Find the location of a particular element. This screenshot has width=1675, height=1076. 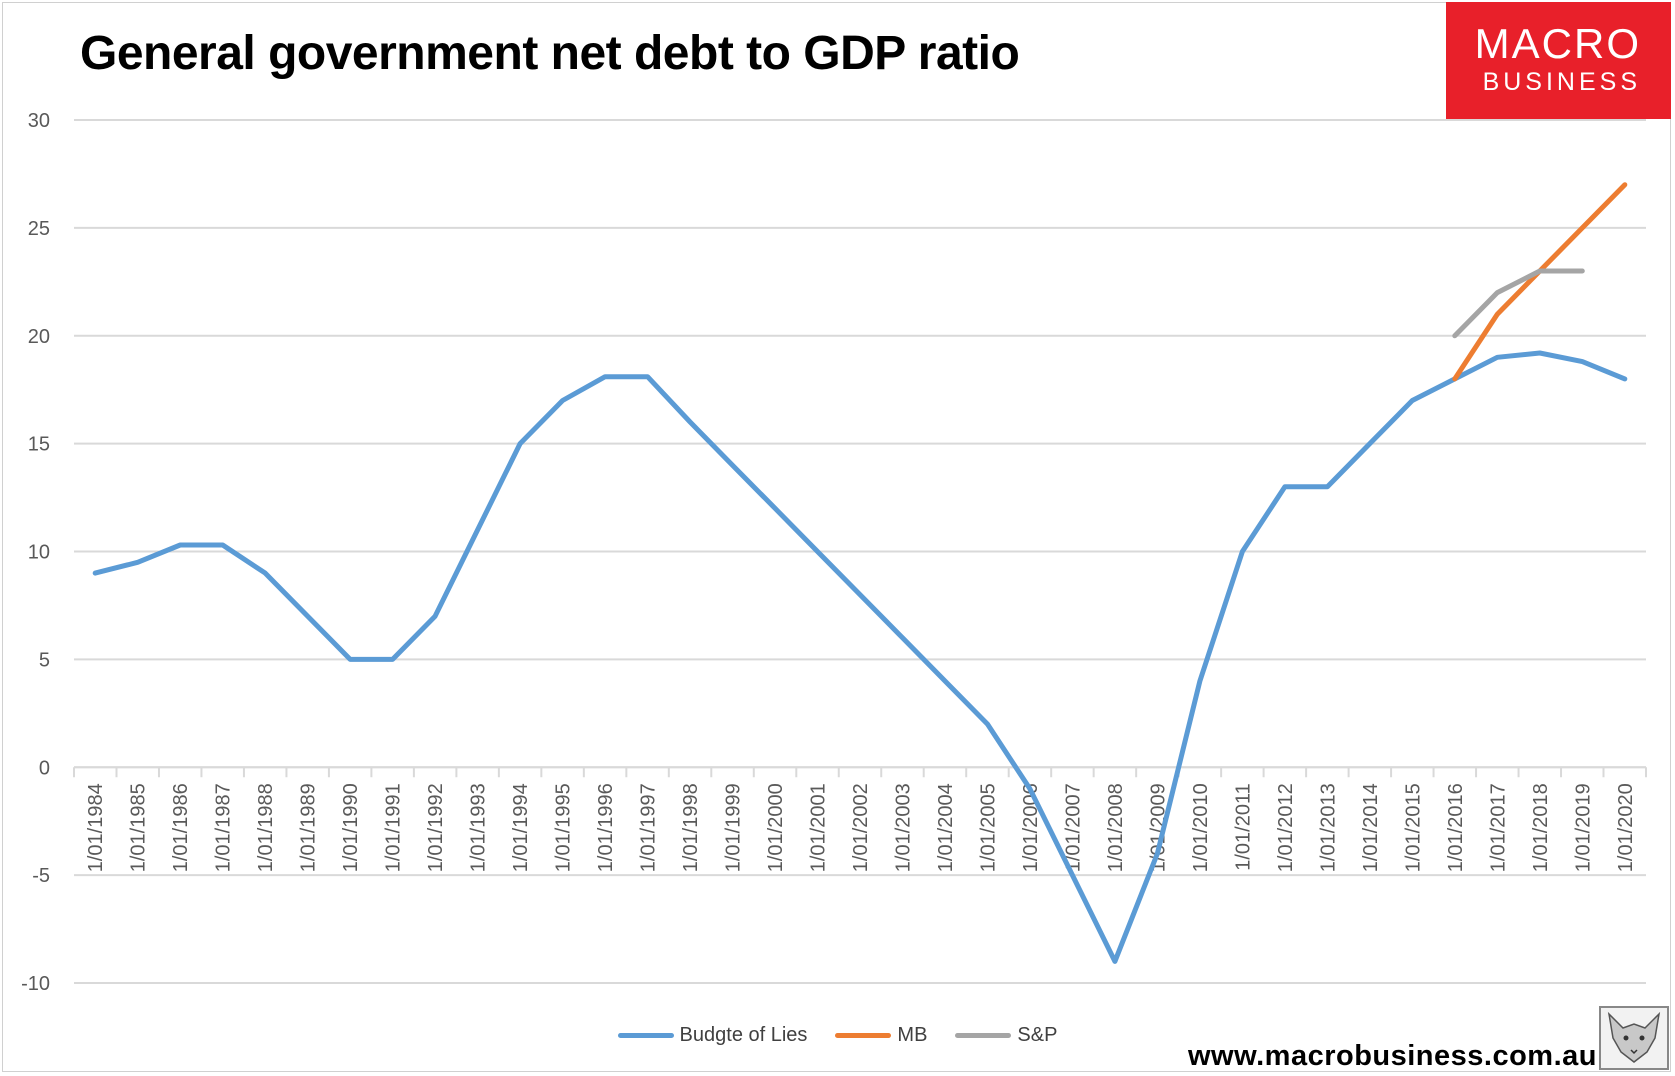

chart-legend: Budgte of Lies MB S&P is located at coordinates (837, 1035).